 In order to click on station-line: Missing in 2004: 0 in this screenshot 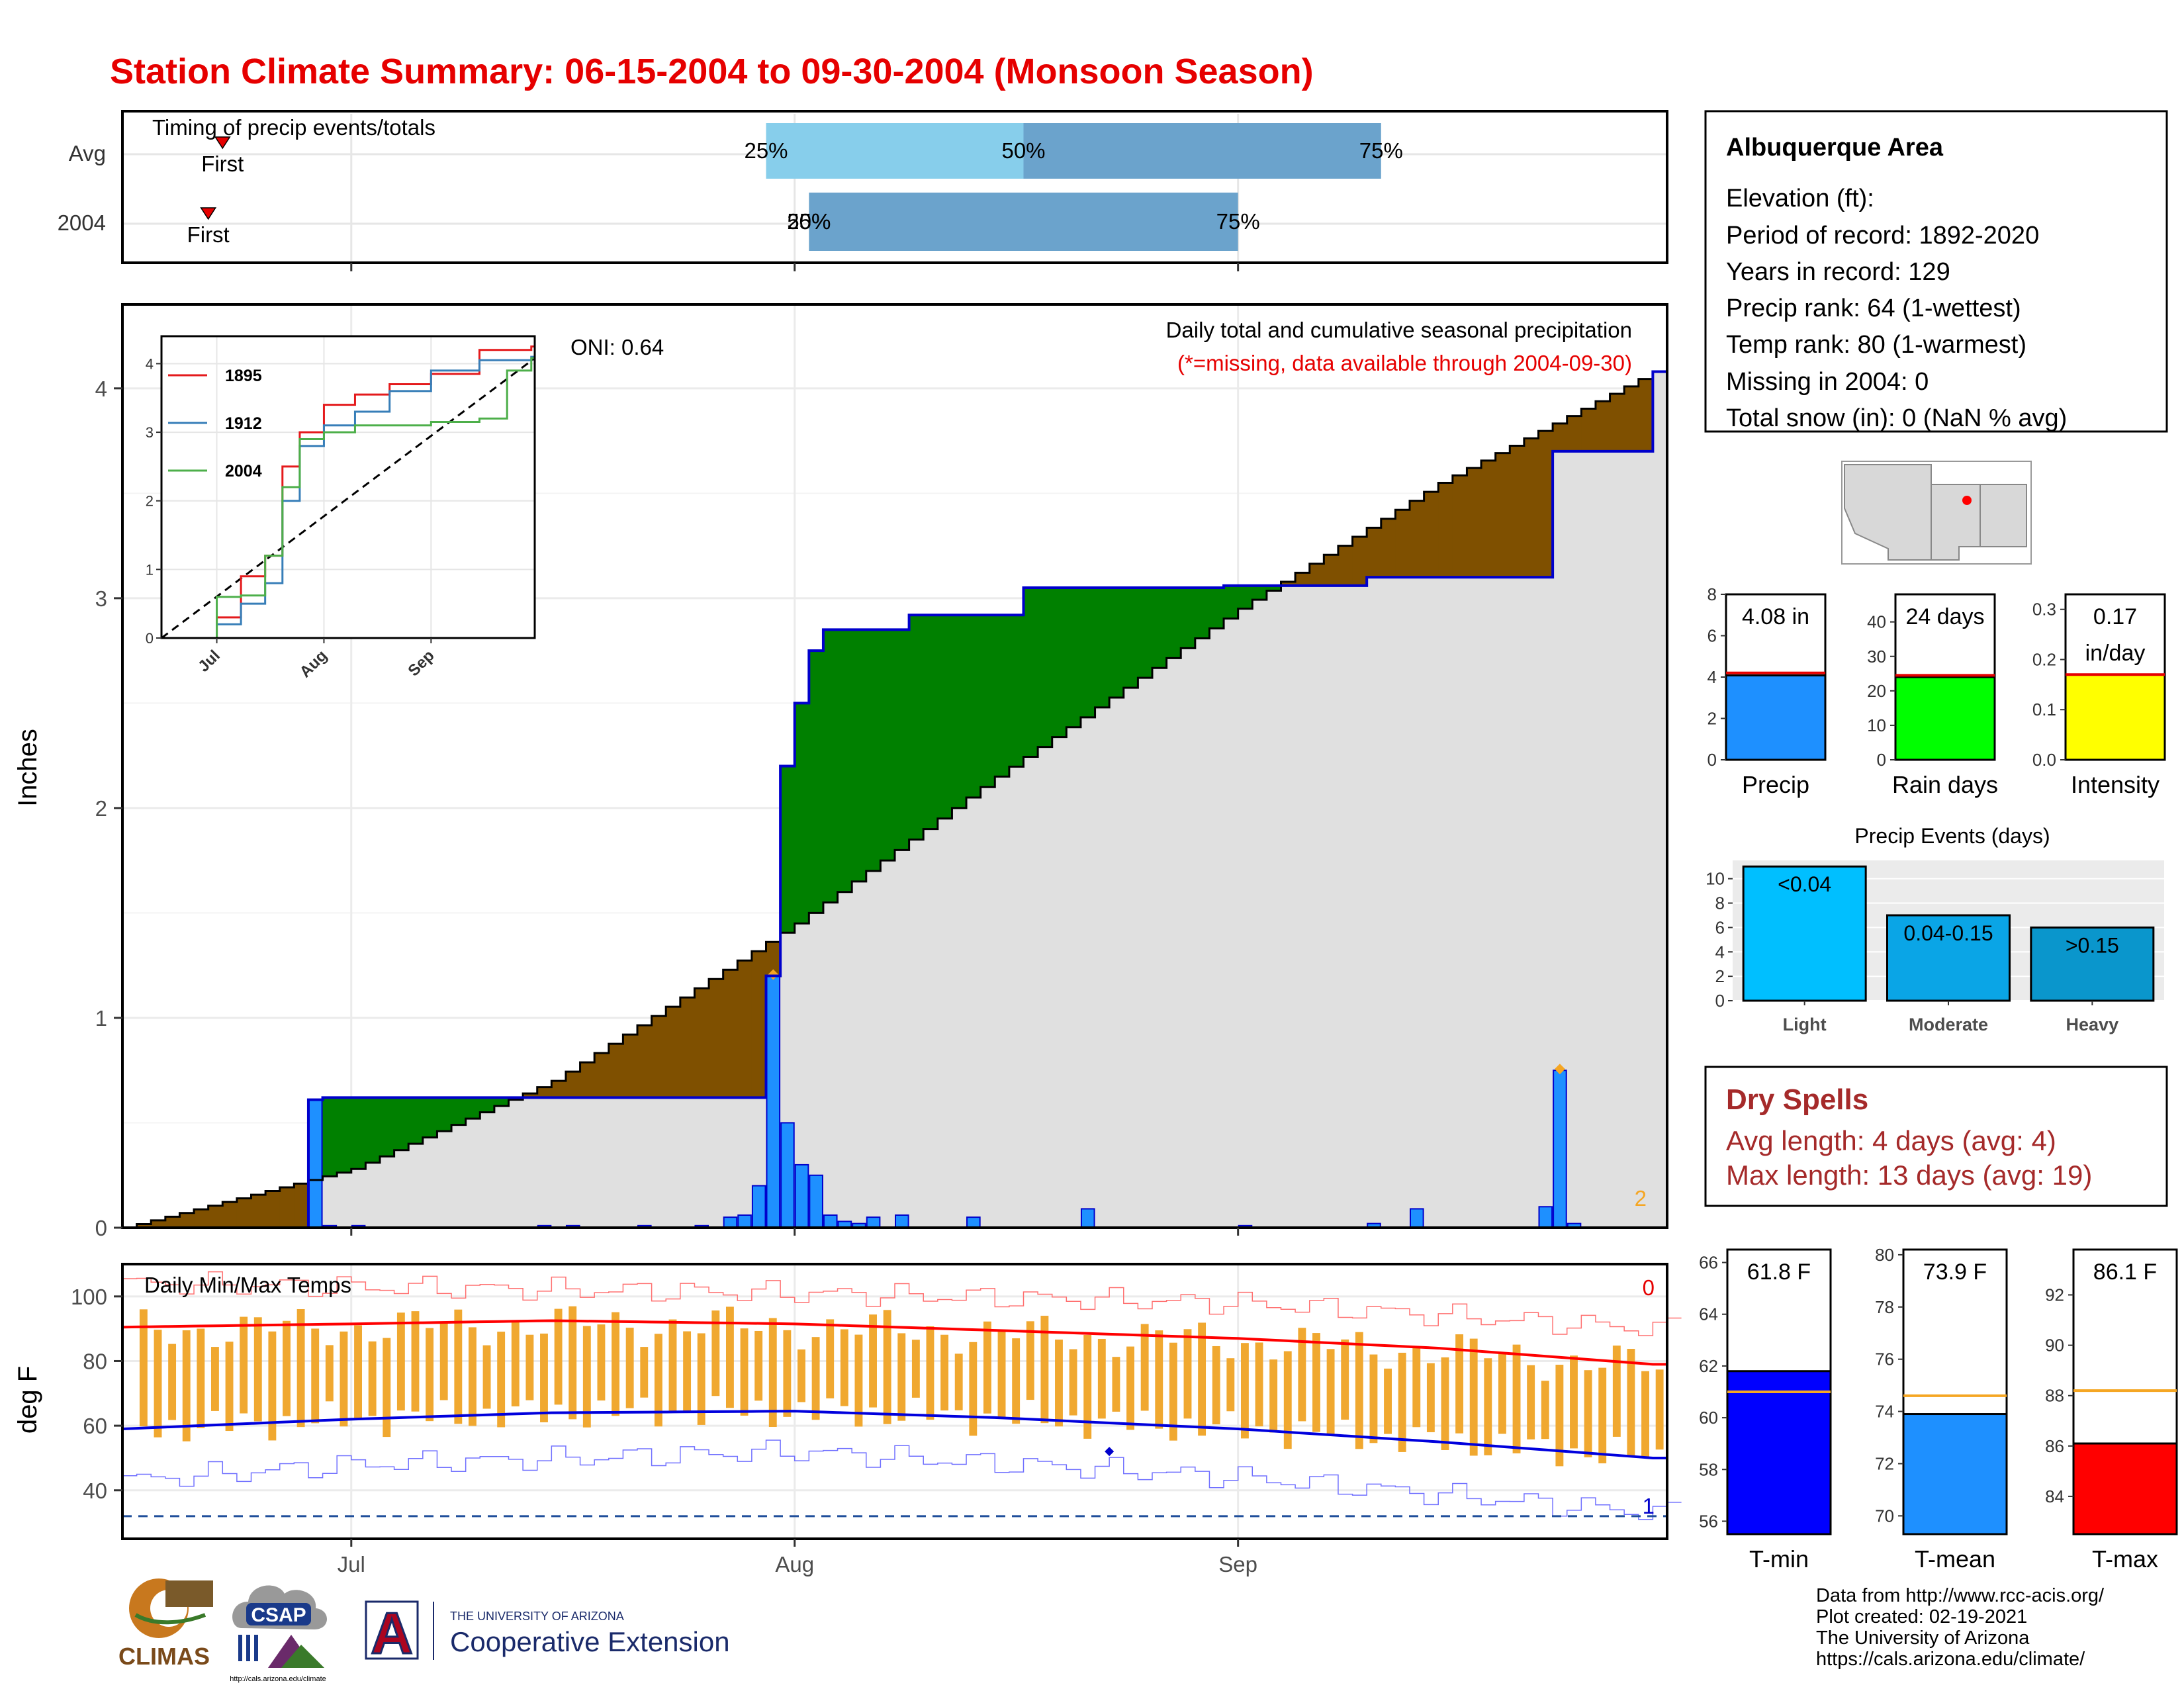, I will do `click(1827, 382)`.